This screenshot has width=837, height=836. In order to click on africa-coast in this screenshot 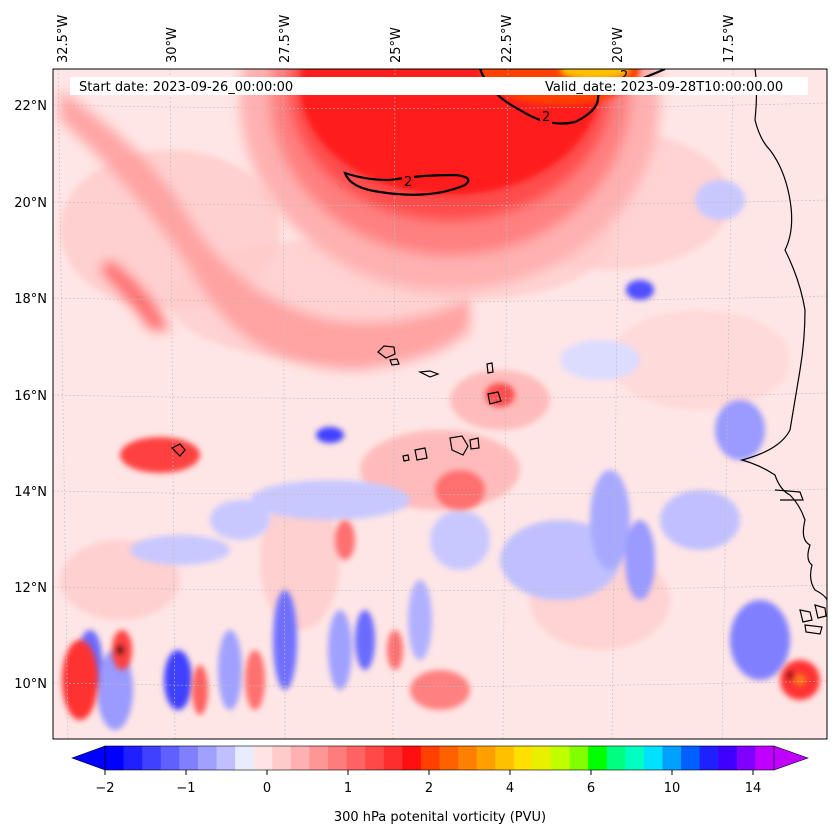, I will do `click(783, 335)`.